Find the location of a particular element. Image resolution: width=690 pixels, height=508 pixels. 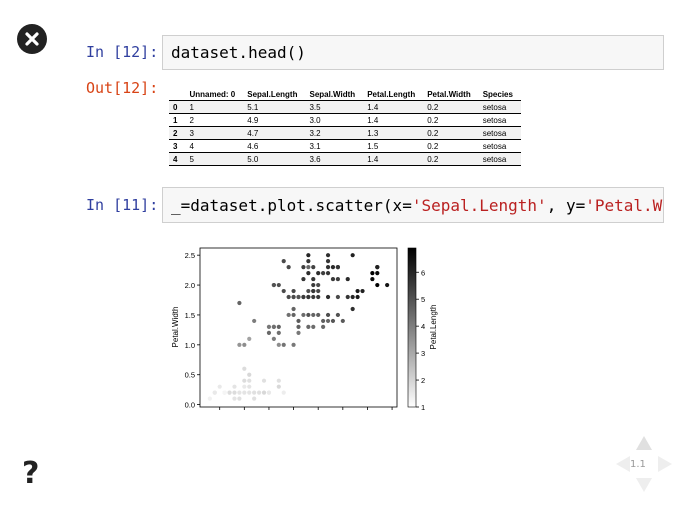

table-cell: 4.9 is located at coordinates (274, 120).